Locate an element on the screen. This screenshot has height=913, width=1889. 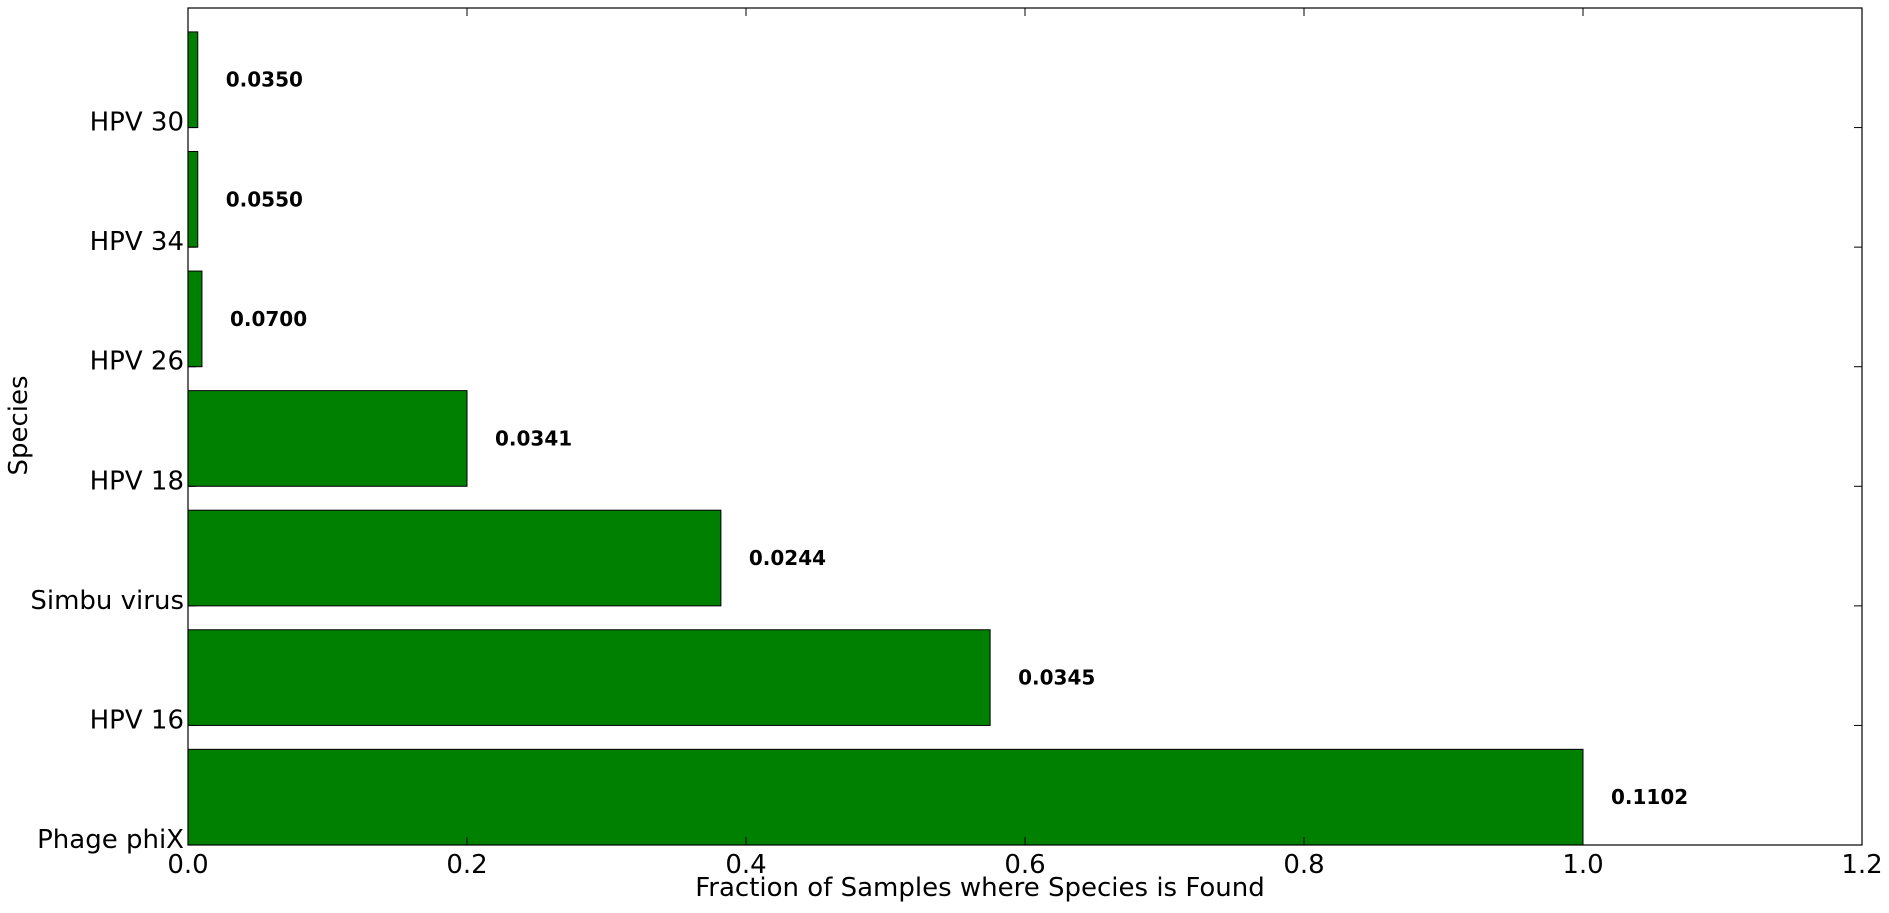
x-tick-label: 0.8 is located at coordinates (1303, 865).